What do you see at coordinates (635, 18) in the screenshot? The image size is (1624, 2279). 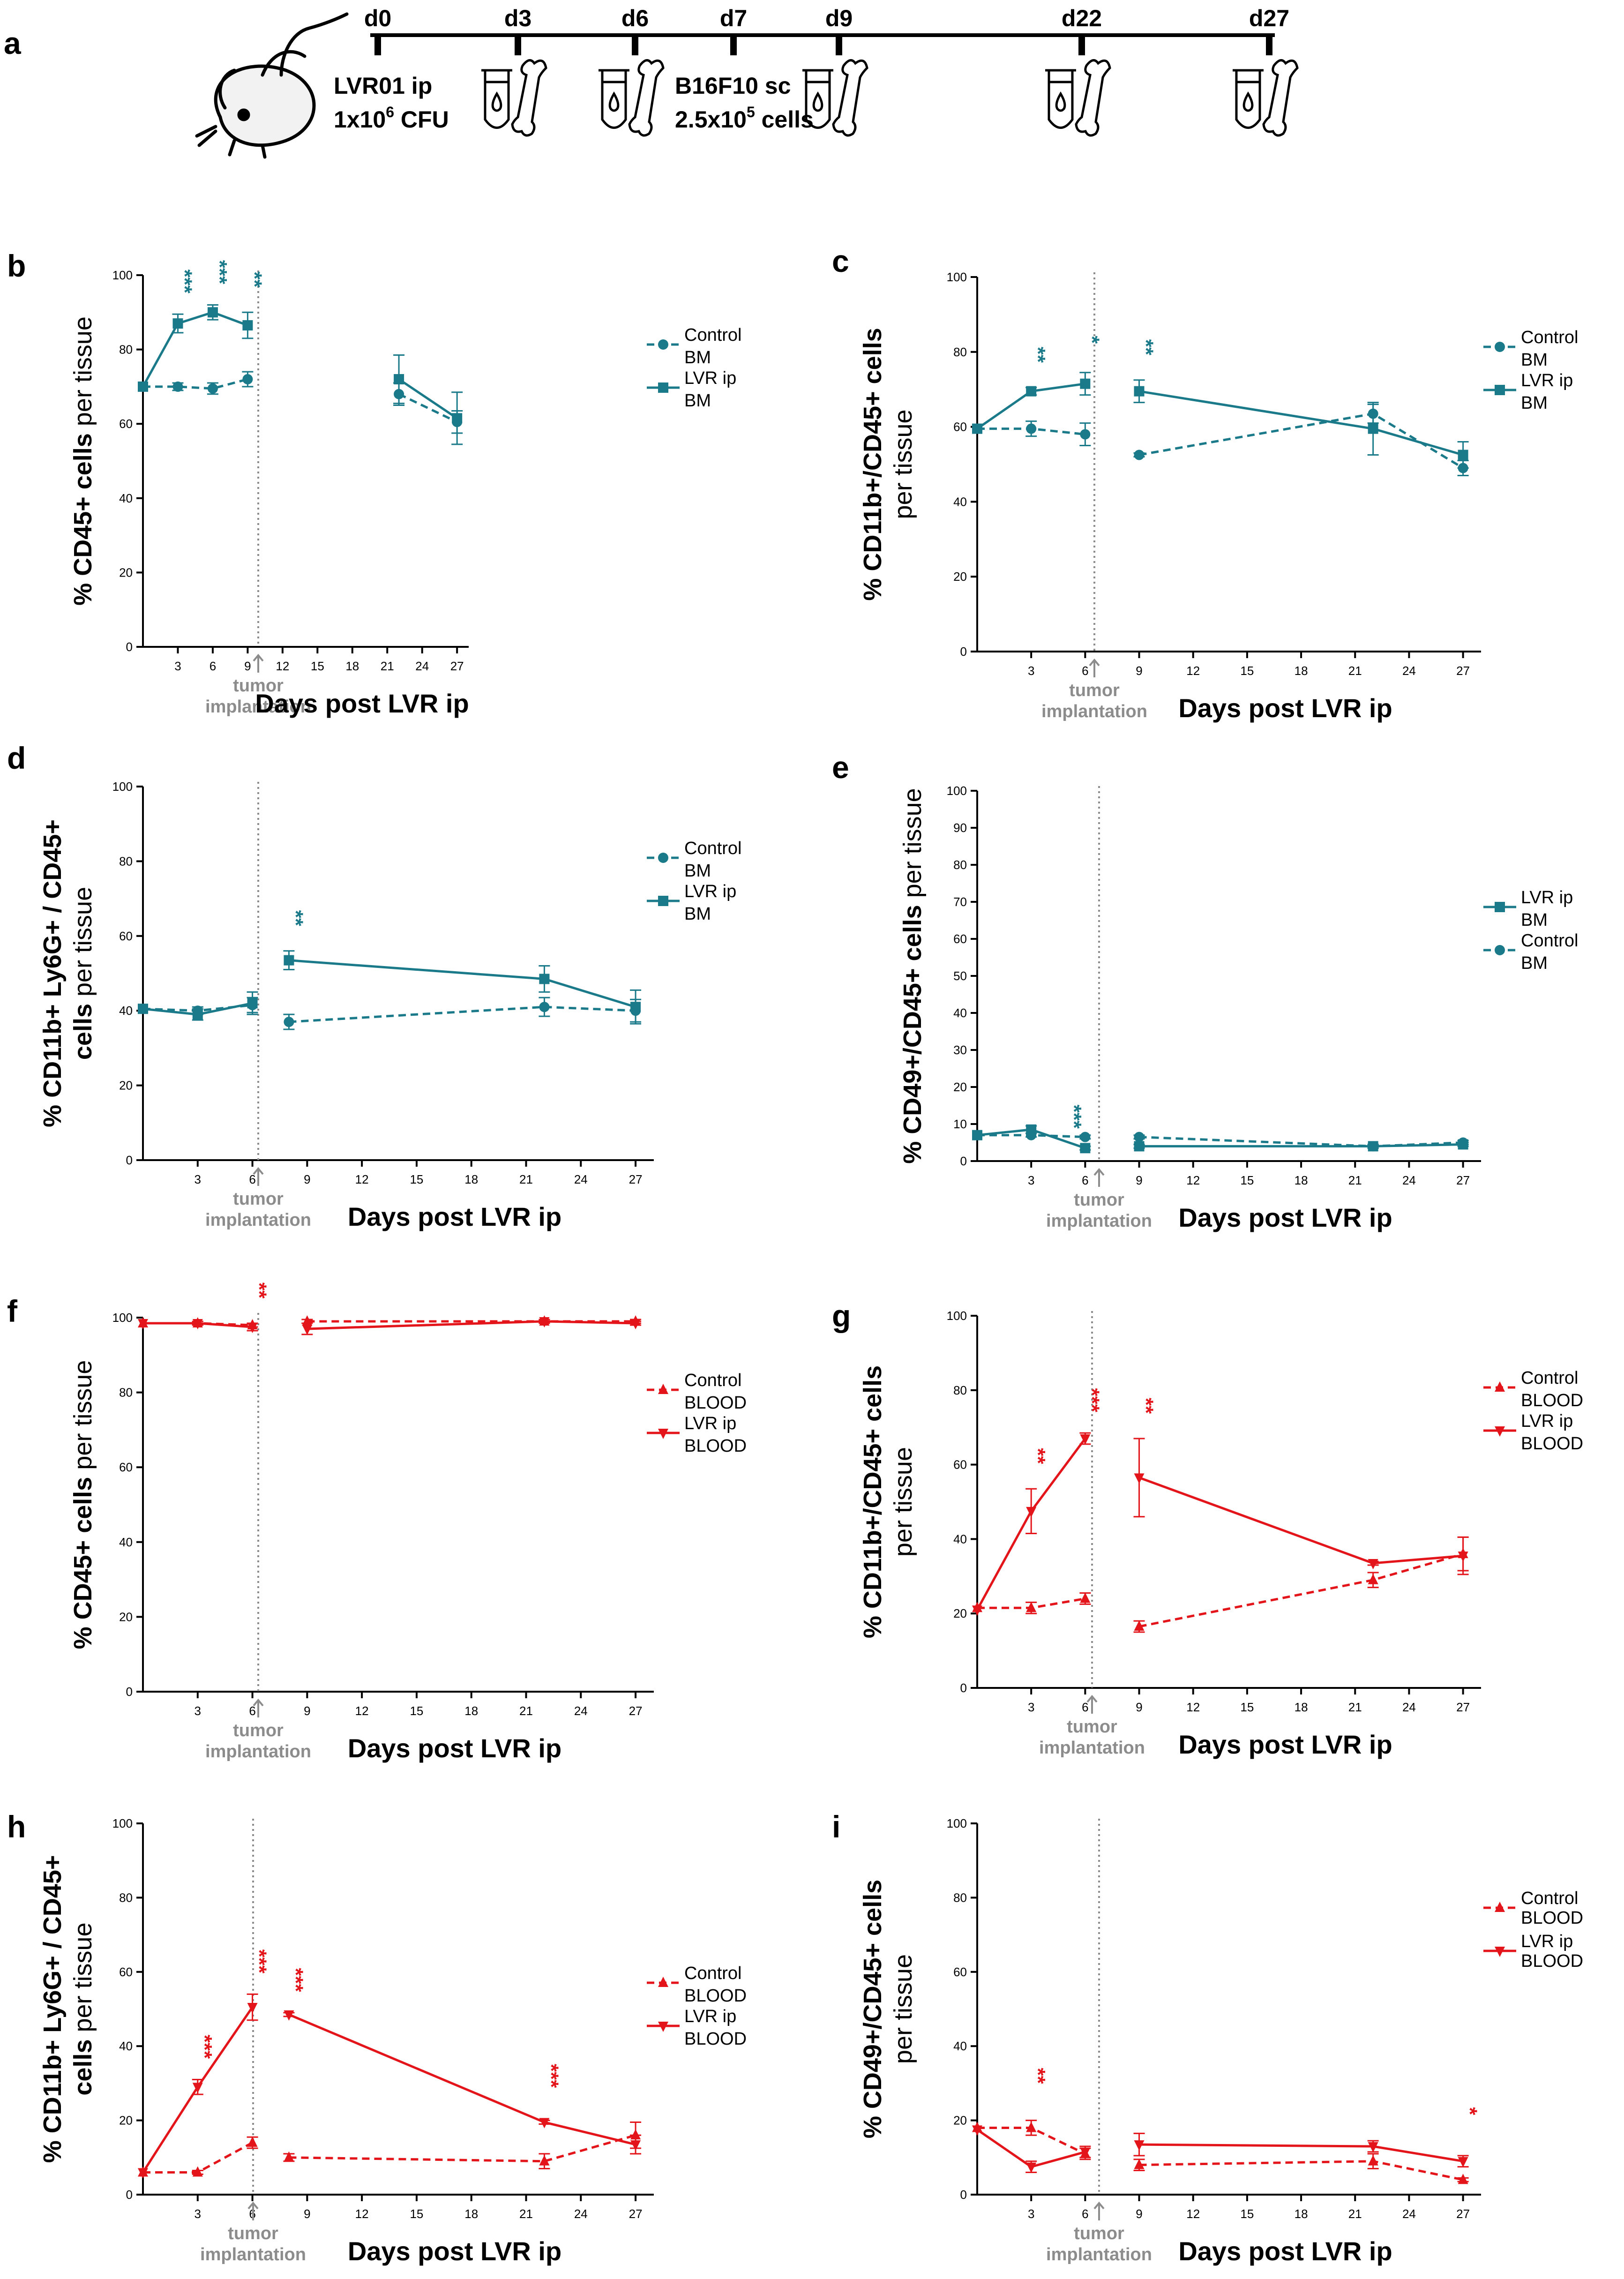 I see `timeline-day-label: d6` at bounding box center [635, 18].